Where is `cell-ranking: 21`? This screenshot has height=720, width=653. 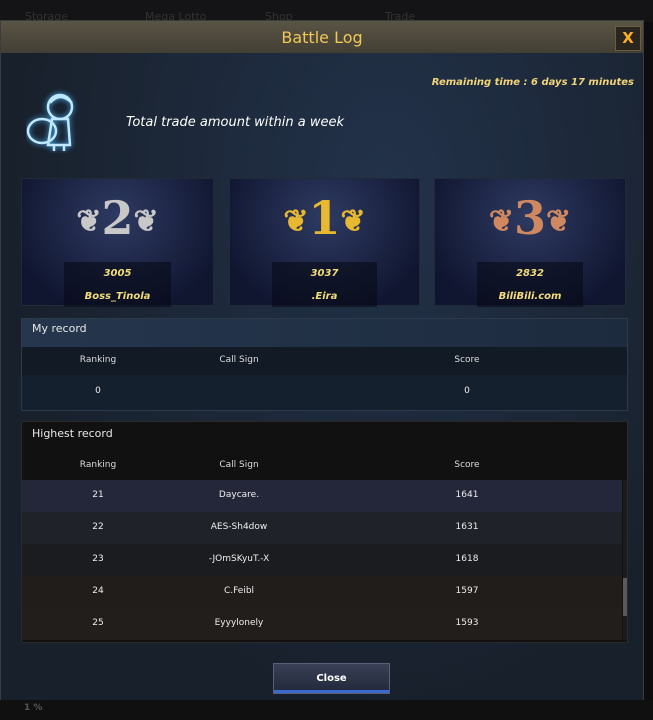
cell-ranking: 21 is located at coordinates (98, 495).